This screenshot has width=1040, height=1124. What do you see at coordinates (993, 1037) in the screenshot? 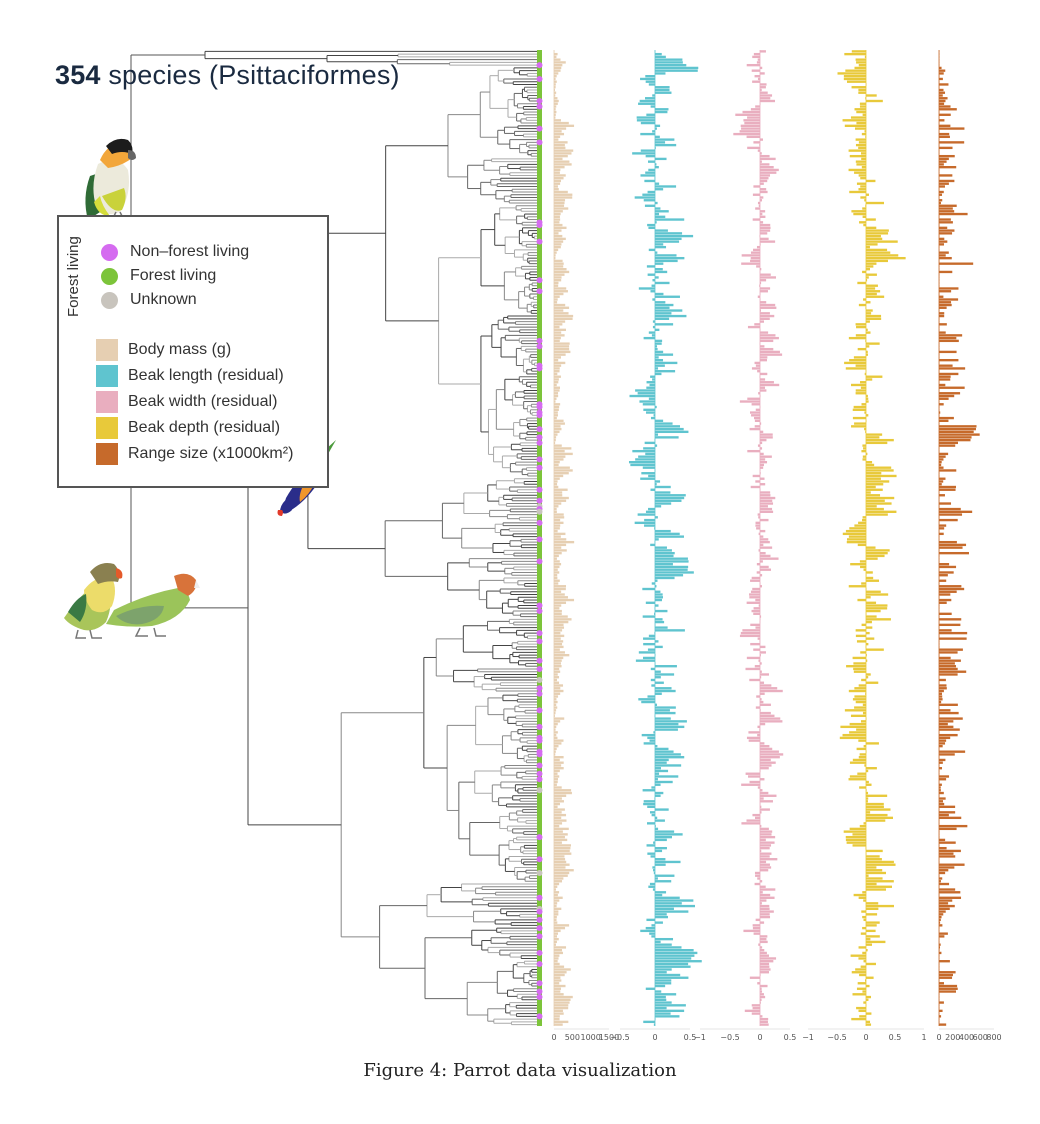
I see `tick-label: 800` at bounding box center [993, 1037].